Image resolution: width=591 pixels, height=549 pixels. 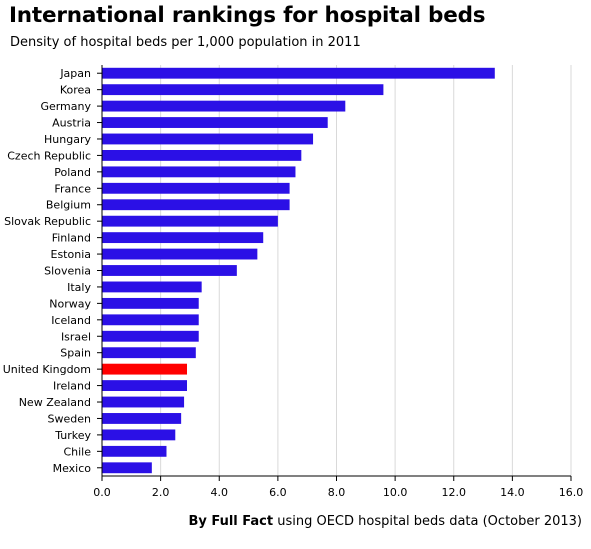 I want to click on category-label: Germany, so click(x=65, y=106).